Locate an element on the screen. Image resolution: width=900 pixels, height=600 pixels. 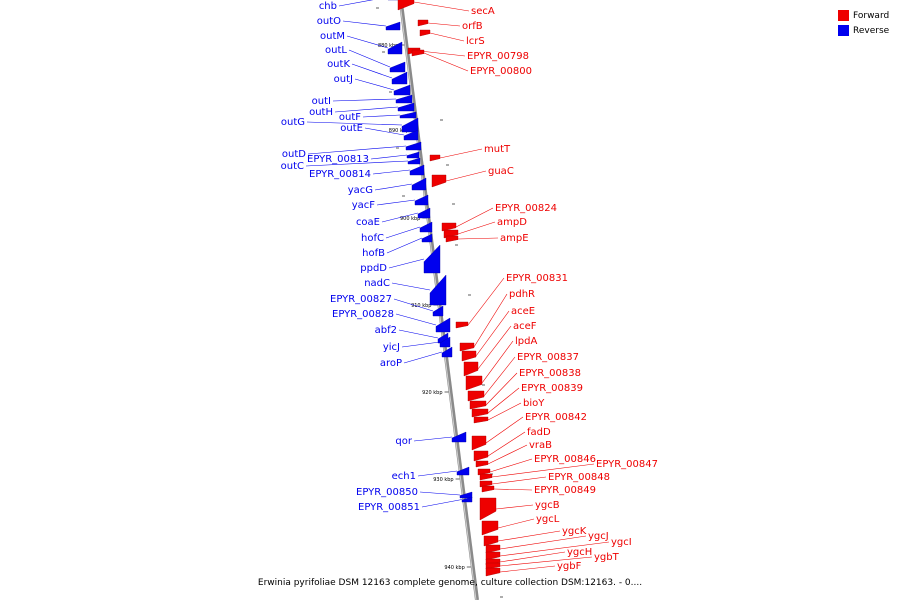
reverse-gene: outG is located at coordinates (350, 125).